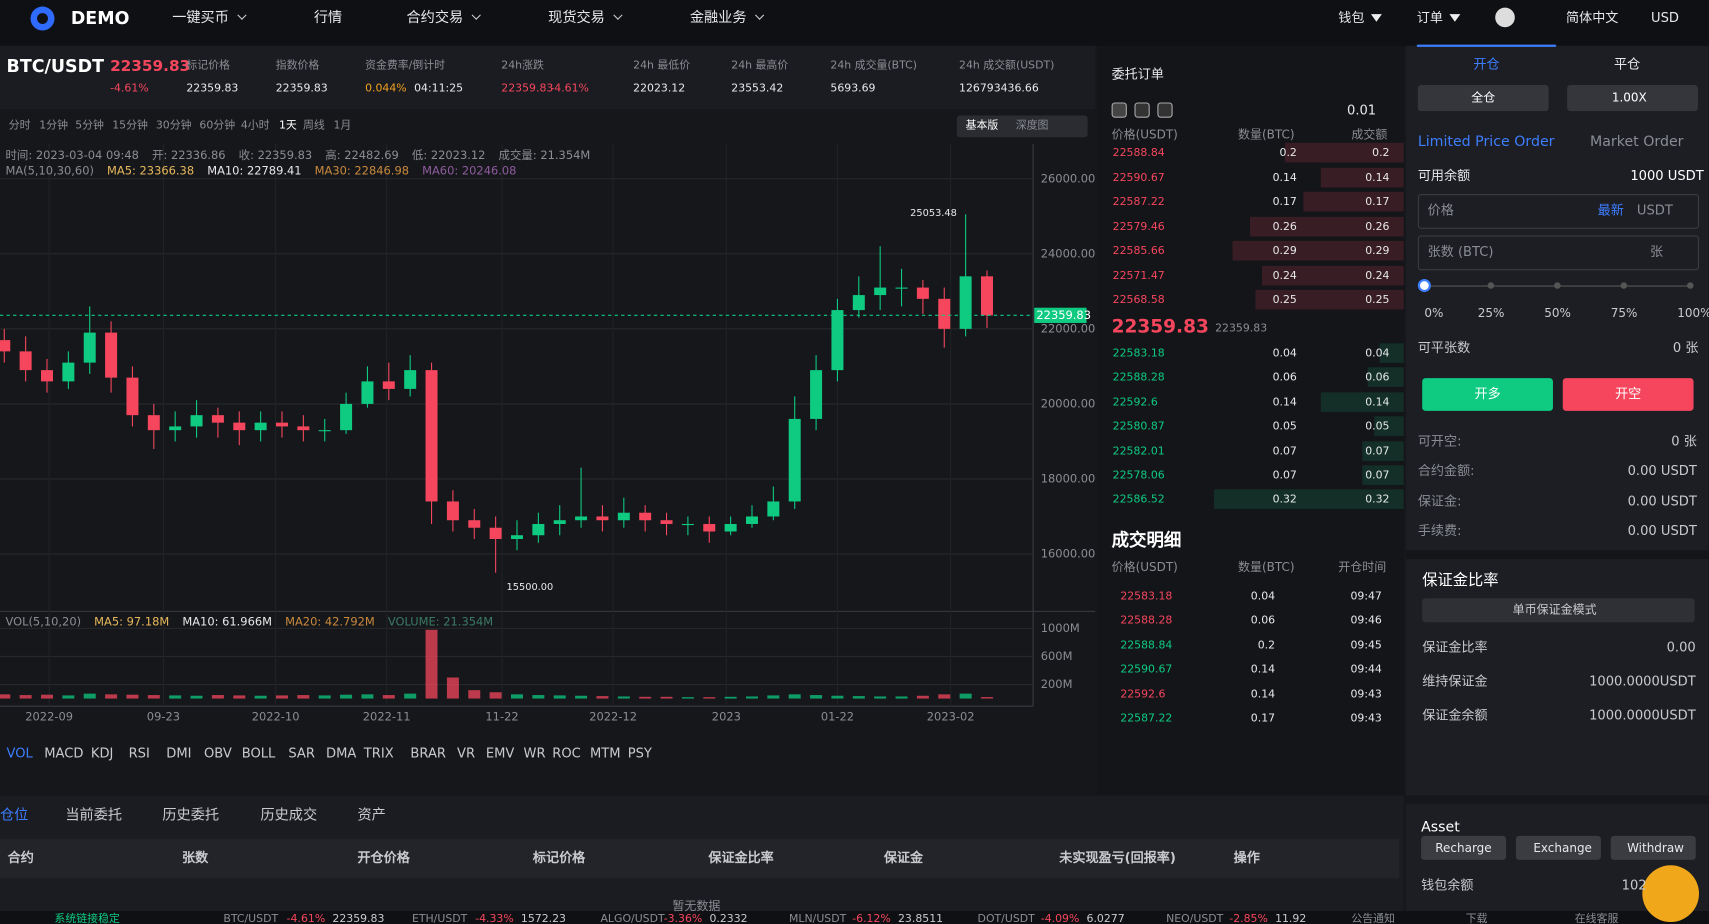 This screenshot has height=924, width=1709. What do you see at coordinates (1665, 17) in the screenshot?
I see `nav-item: USD` at bounding box center [1665, 17].